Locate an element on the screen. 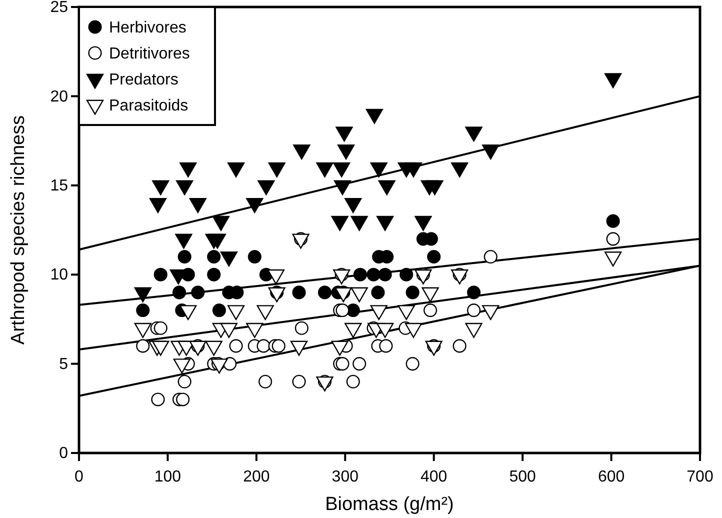  x-tick-label: 0 is located at coordinates (79, 477).